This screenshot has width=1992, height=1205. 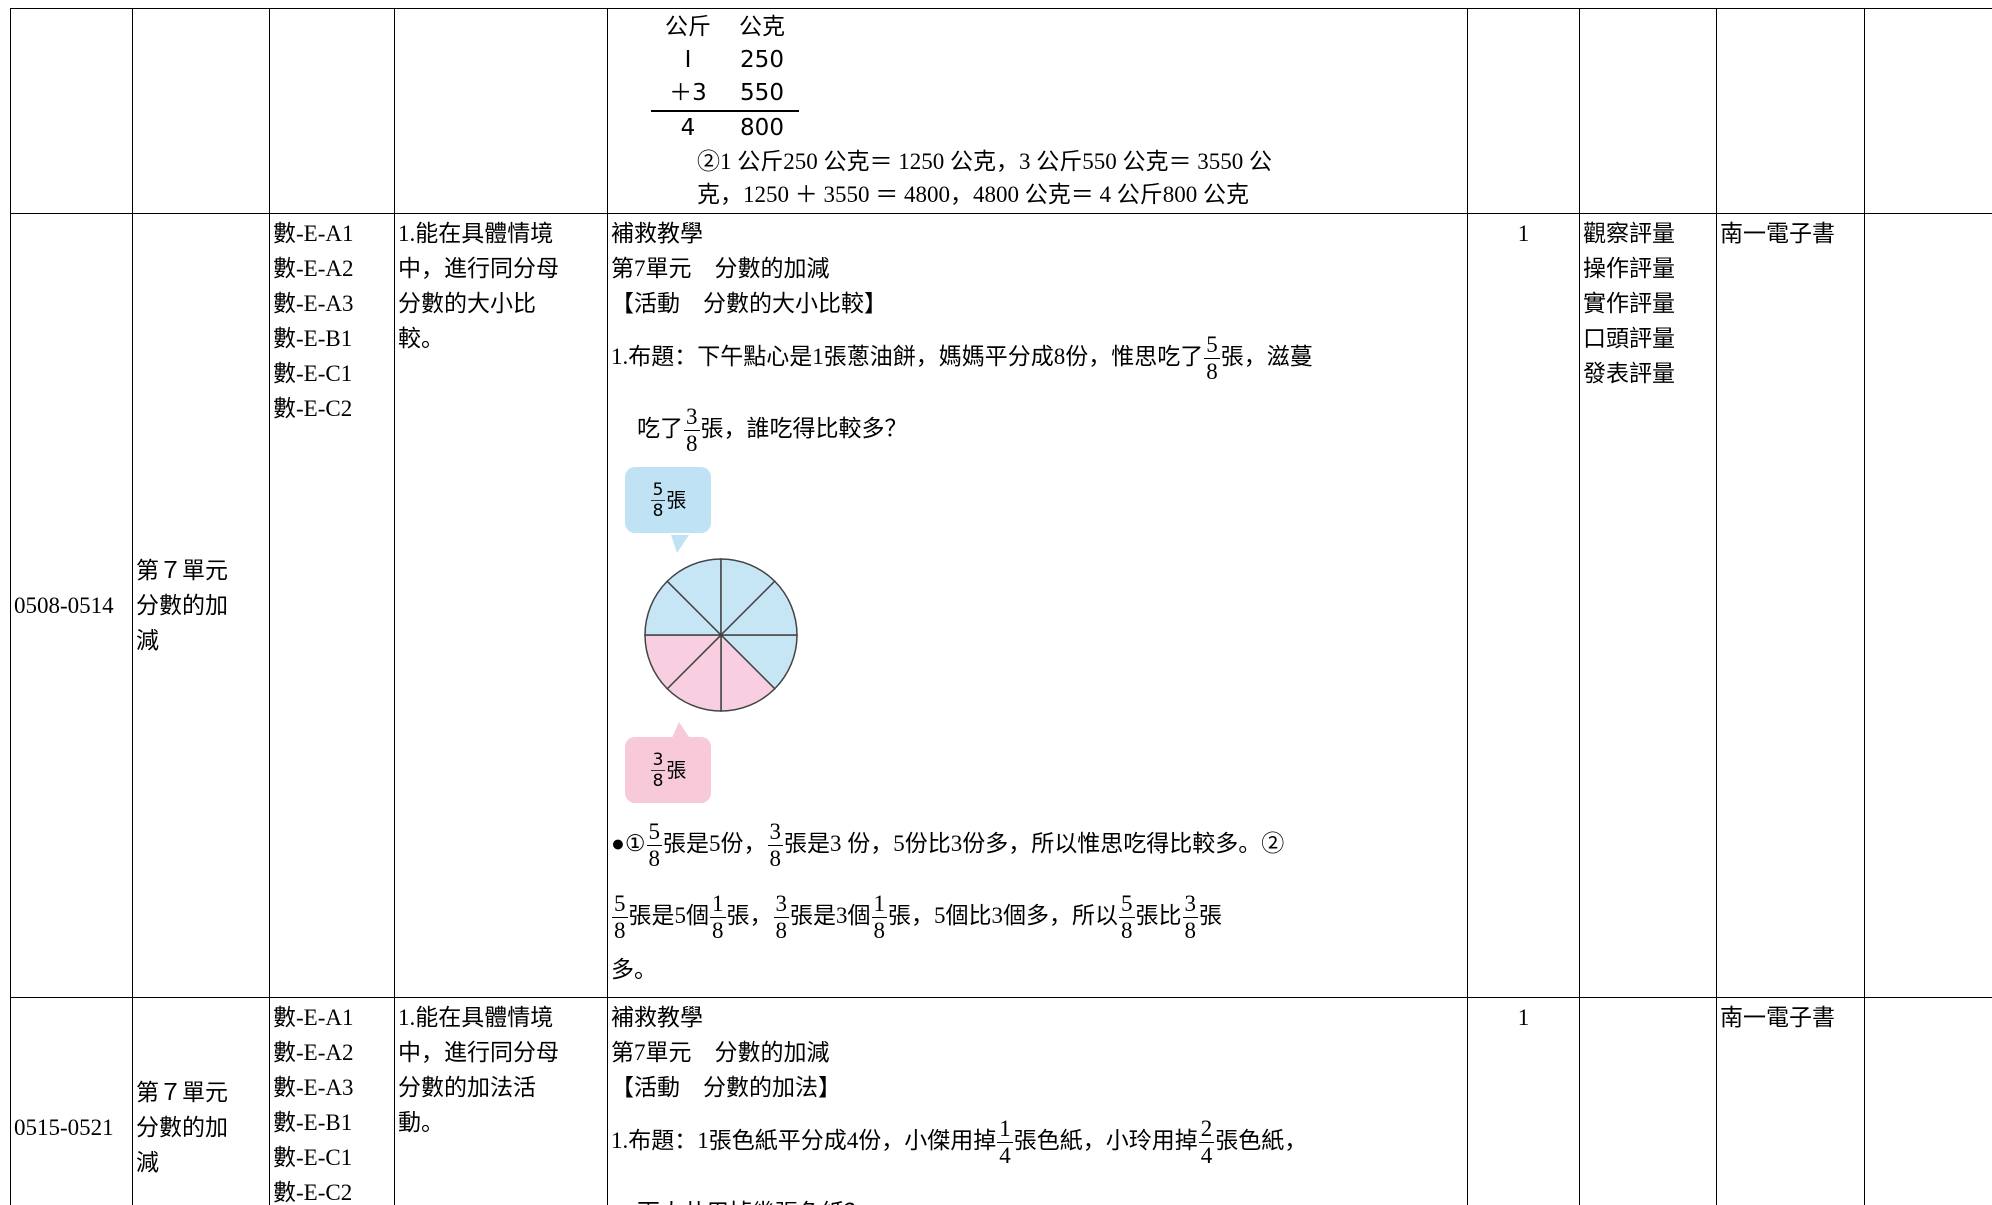 I want to click on week: 0515-0521, so click(x=64, y=1127).